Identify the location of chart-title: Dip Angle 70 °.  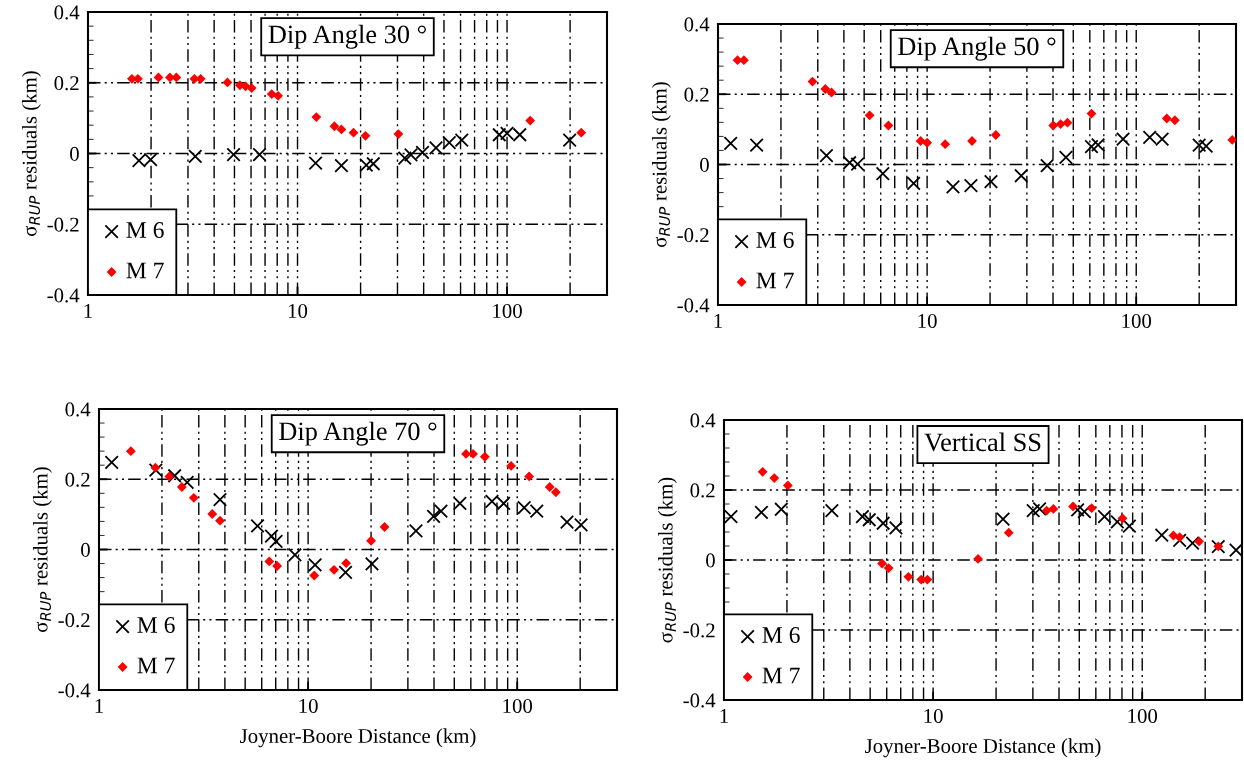
(358, 433).